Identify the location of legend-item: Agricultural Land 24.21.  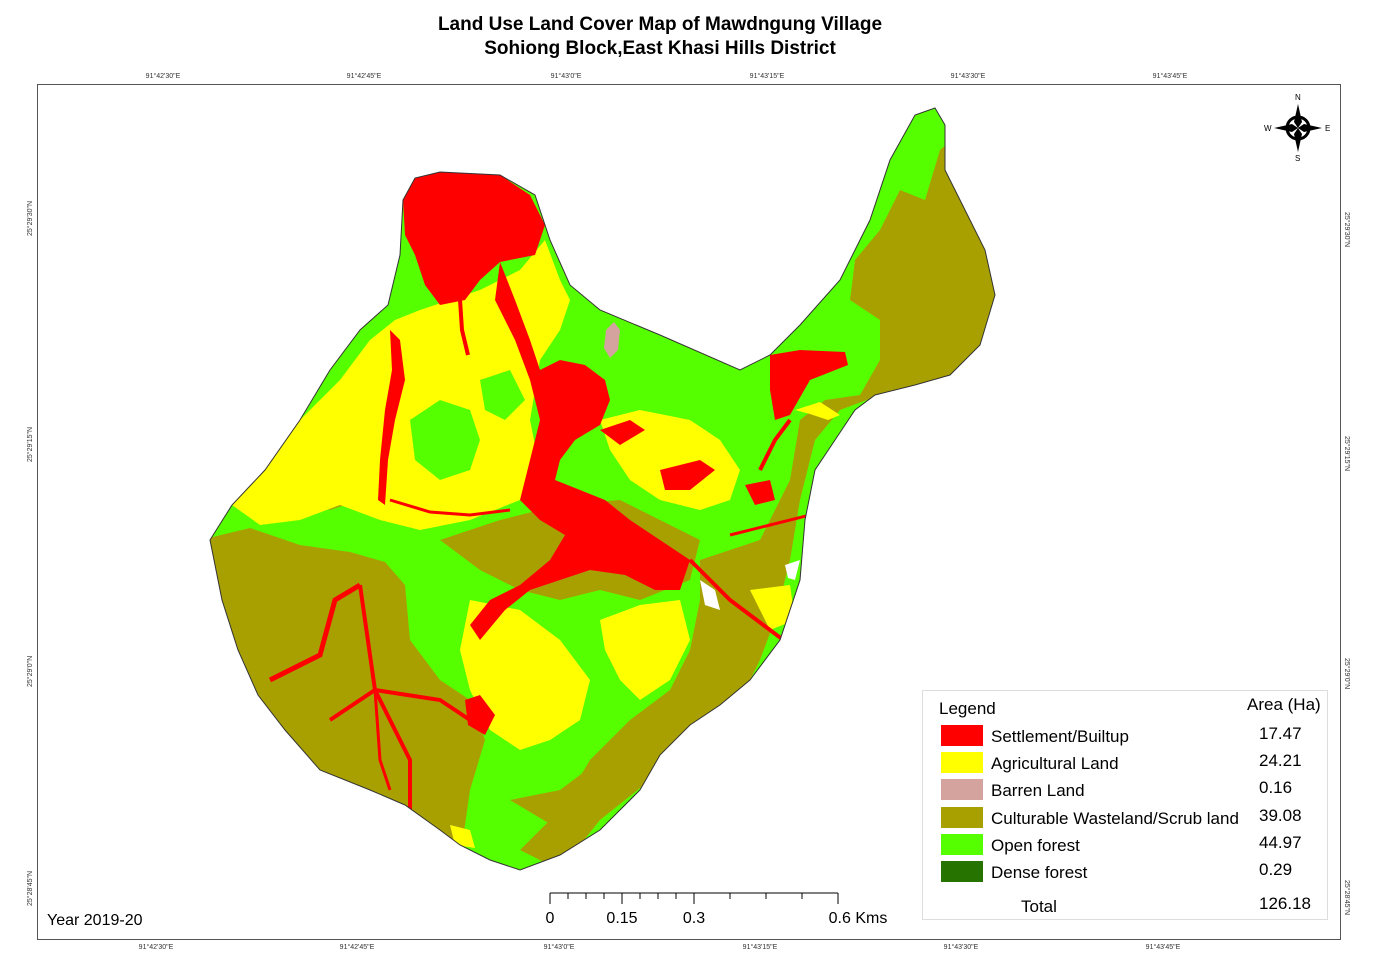
(1131, 762).